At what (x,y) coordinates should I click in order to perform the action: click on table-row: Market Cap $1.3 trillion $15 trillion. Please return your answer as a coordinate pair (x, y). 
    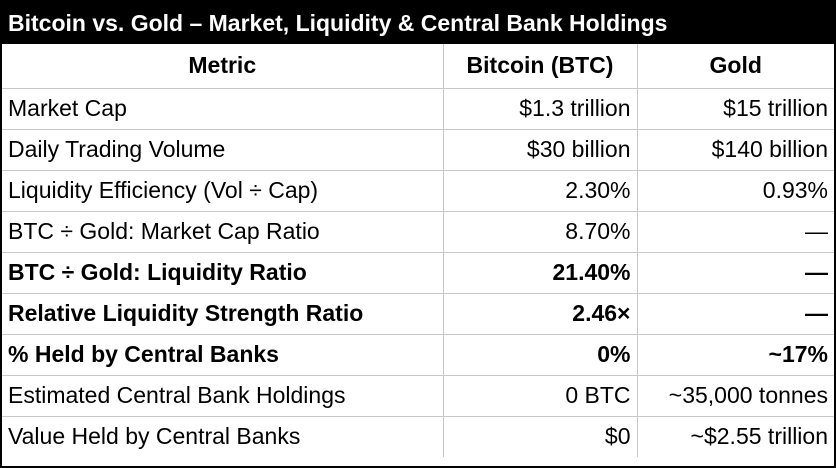
    Looking at the image, I should click on (418, 109).